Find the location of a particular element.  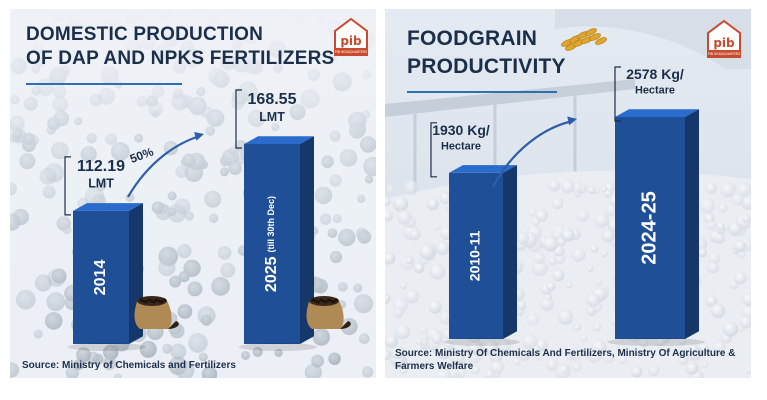

value-label-1: 2578 Kg/Hectare is located at coordinates (655, 81).